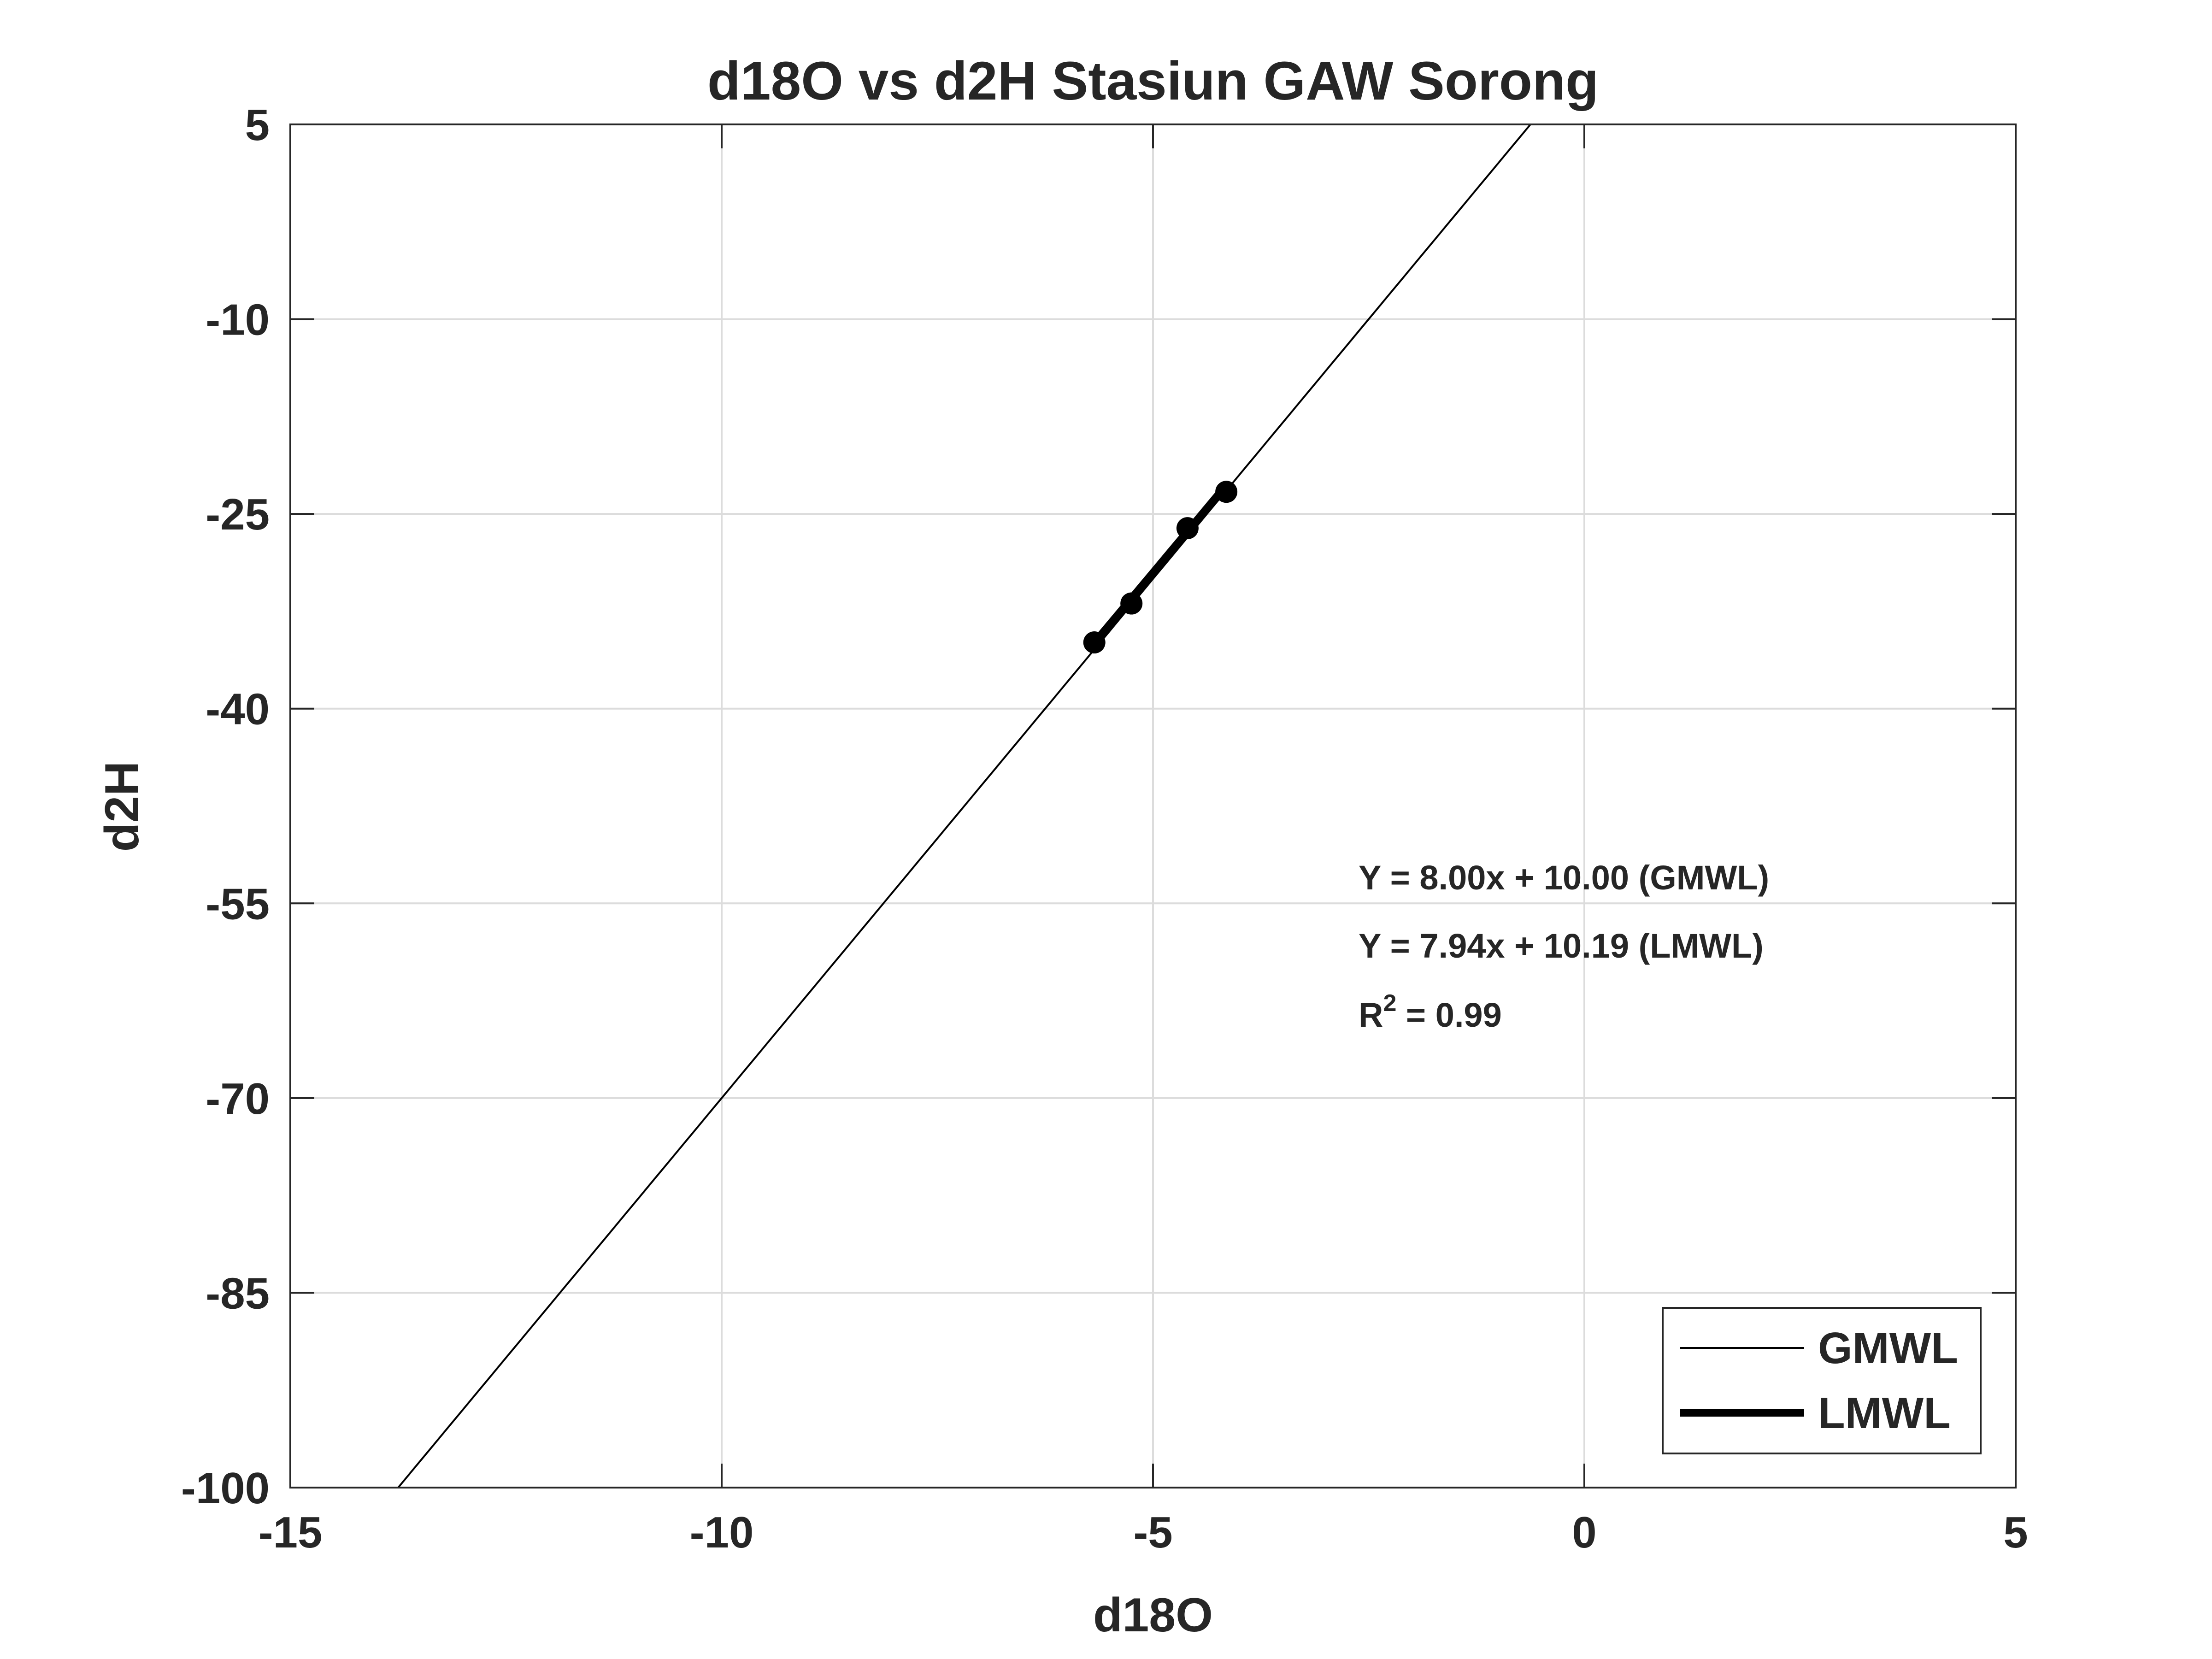  I want to click on lmwl-line, so click(1160, 563).